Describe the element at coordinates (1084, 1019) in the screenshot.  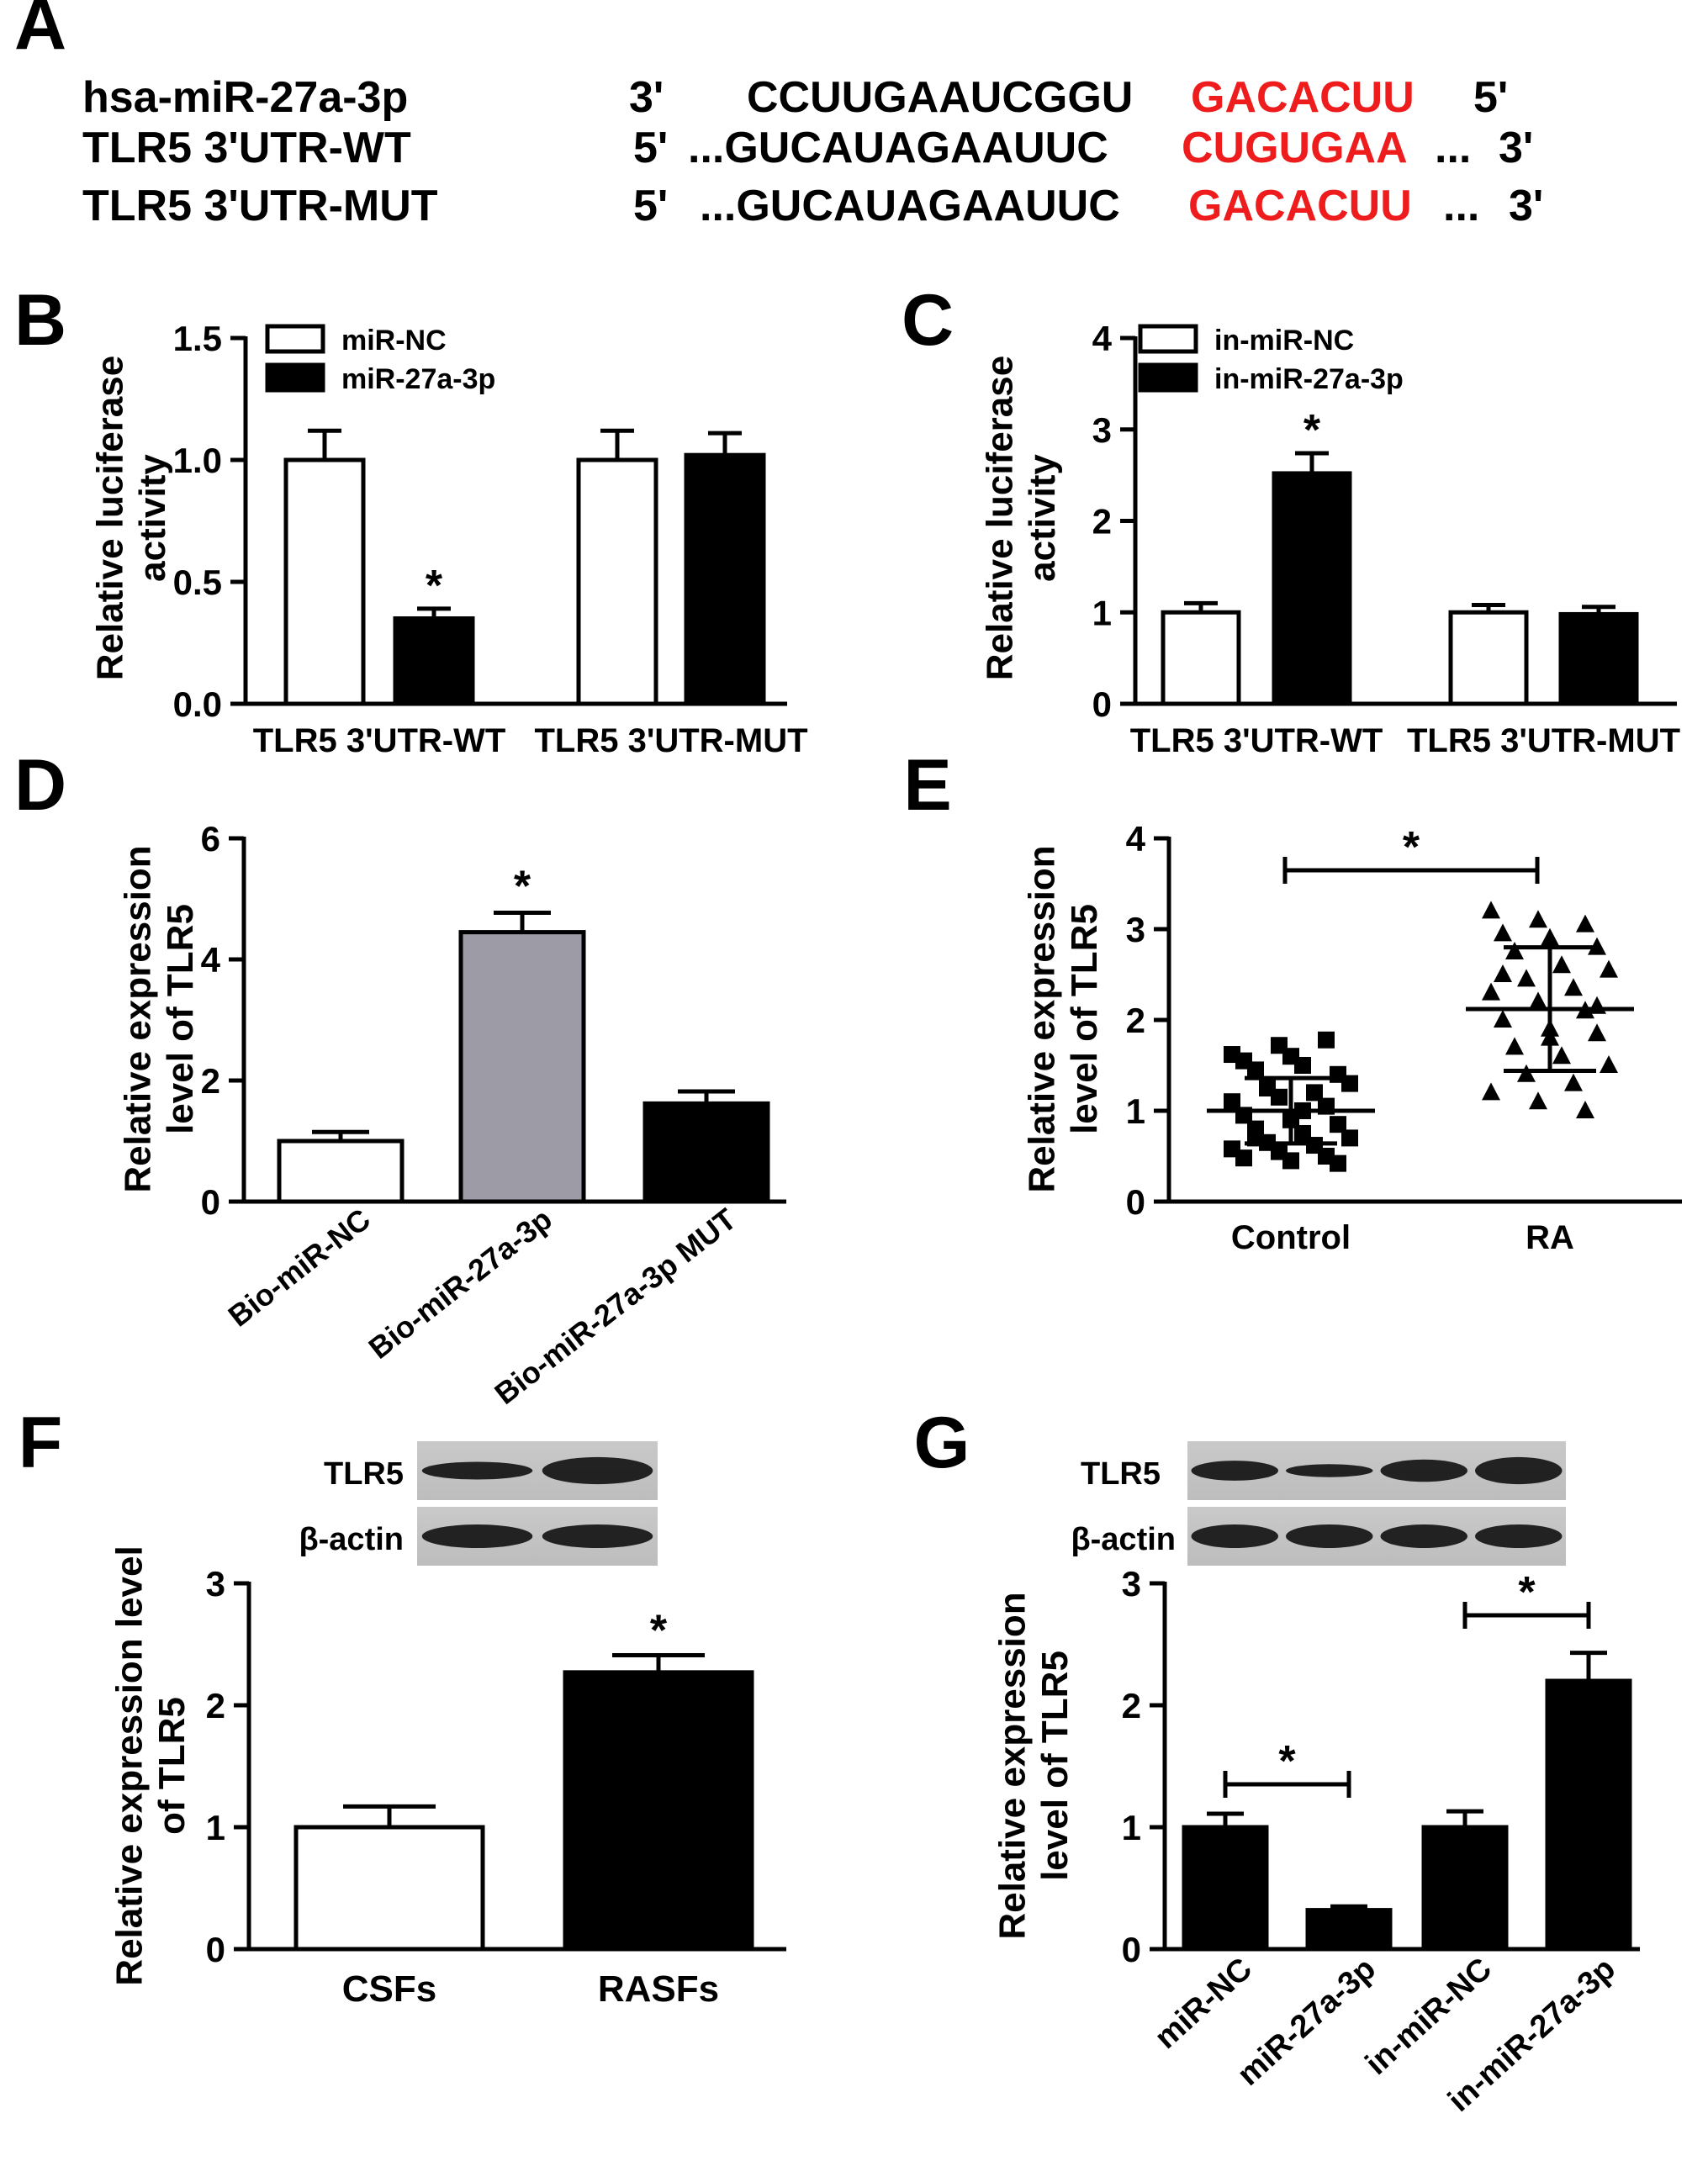
I see `panel-e-ylabel-line: level of TLR5` at that location.